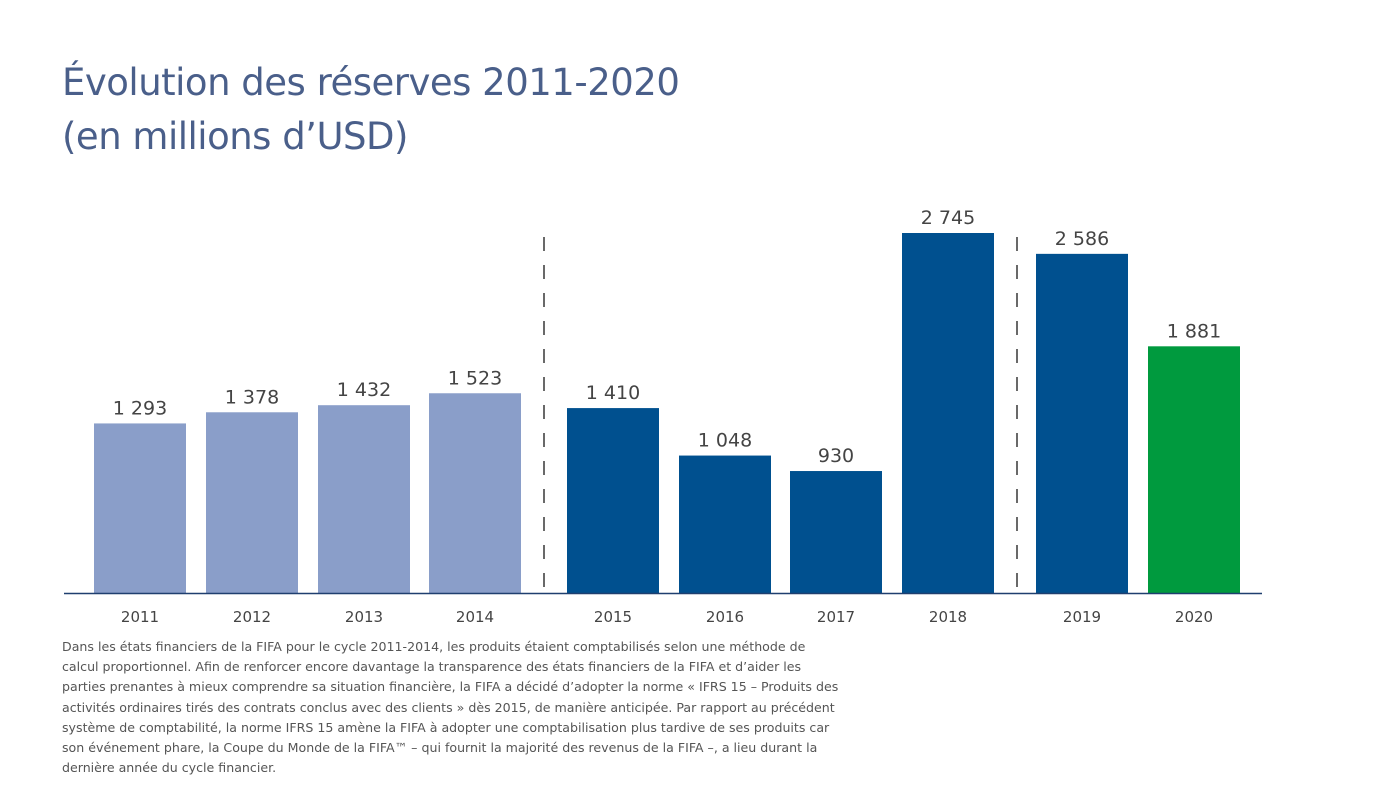  What do you see at coordinates (613, 393) in the screenshot?
I see `value-label-2015: 1 410` at bounding box center [613, 393].